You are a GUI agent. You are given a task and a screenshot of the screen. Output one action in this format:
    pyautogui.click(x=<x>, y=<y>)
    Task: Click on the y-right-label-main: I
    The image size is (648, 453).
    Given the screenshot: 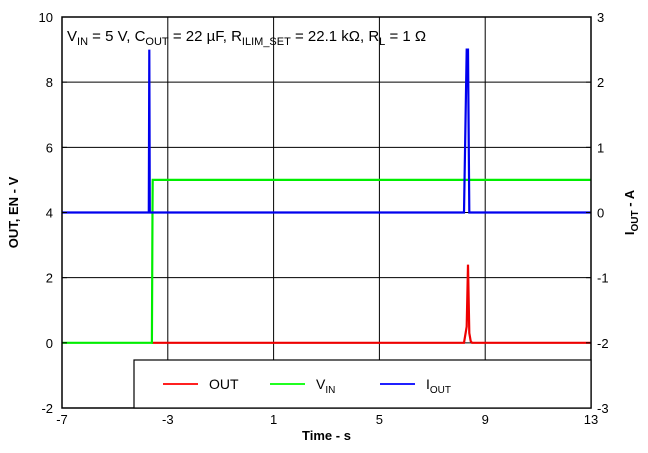 What is the action you would take?
    pyautogui.click(x=629, y=233)
    